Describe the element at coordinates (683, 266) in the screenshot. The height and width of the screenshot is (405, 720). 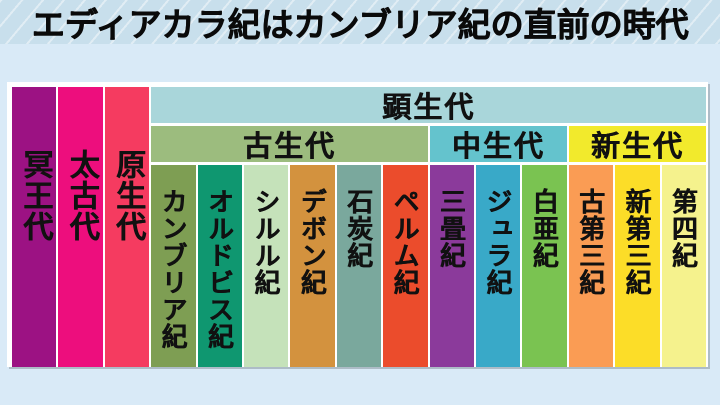
I see `period-quaternary: 第四紀` at that location.